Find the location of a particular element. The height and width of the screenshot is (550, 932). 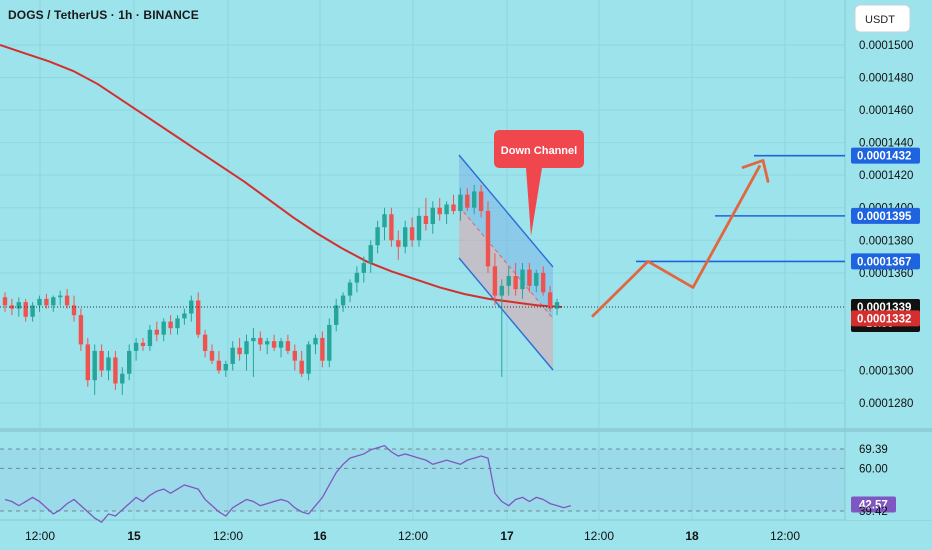

time-tick-label: 18 is located at coordinates (692, 536).